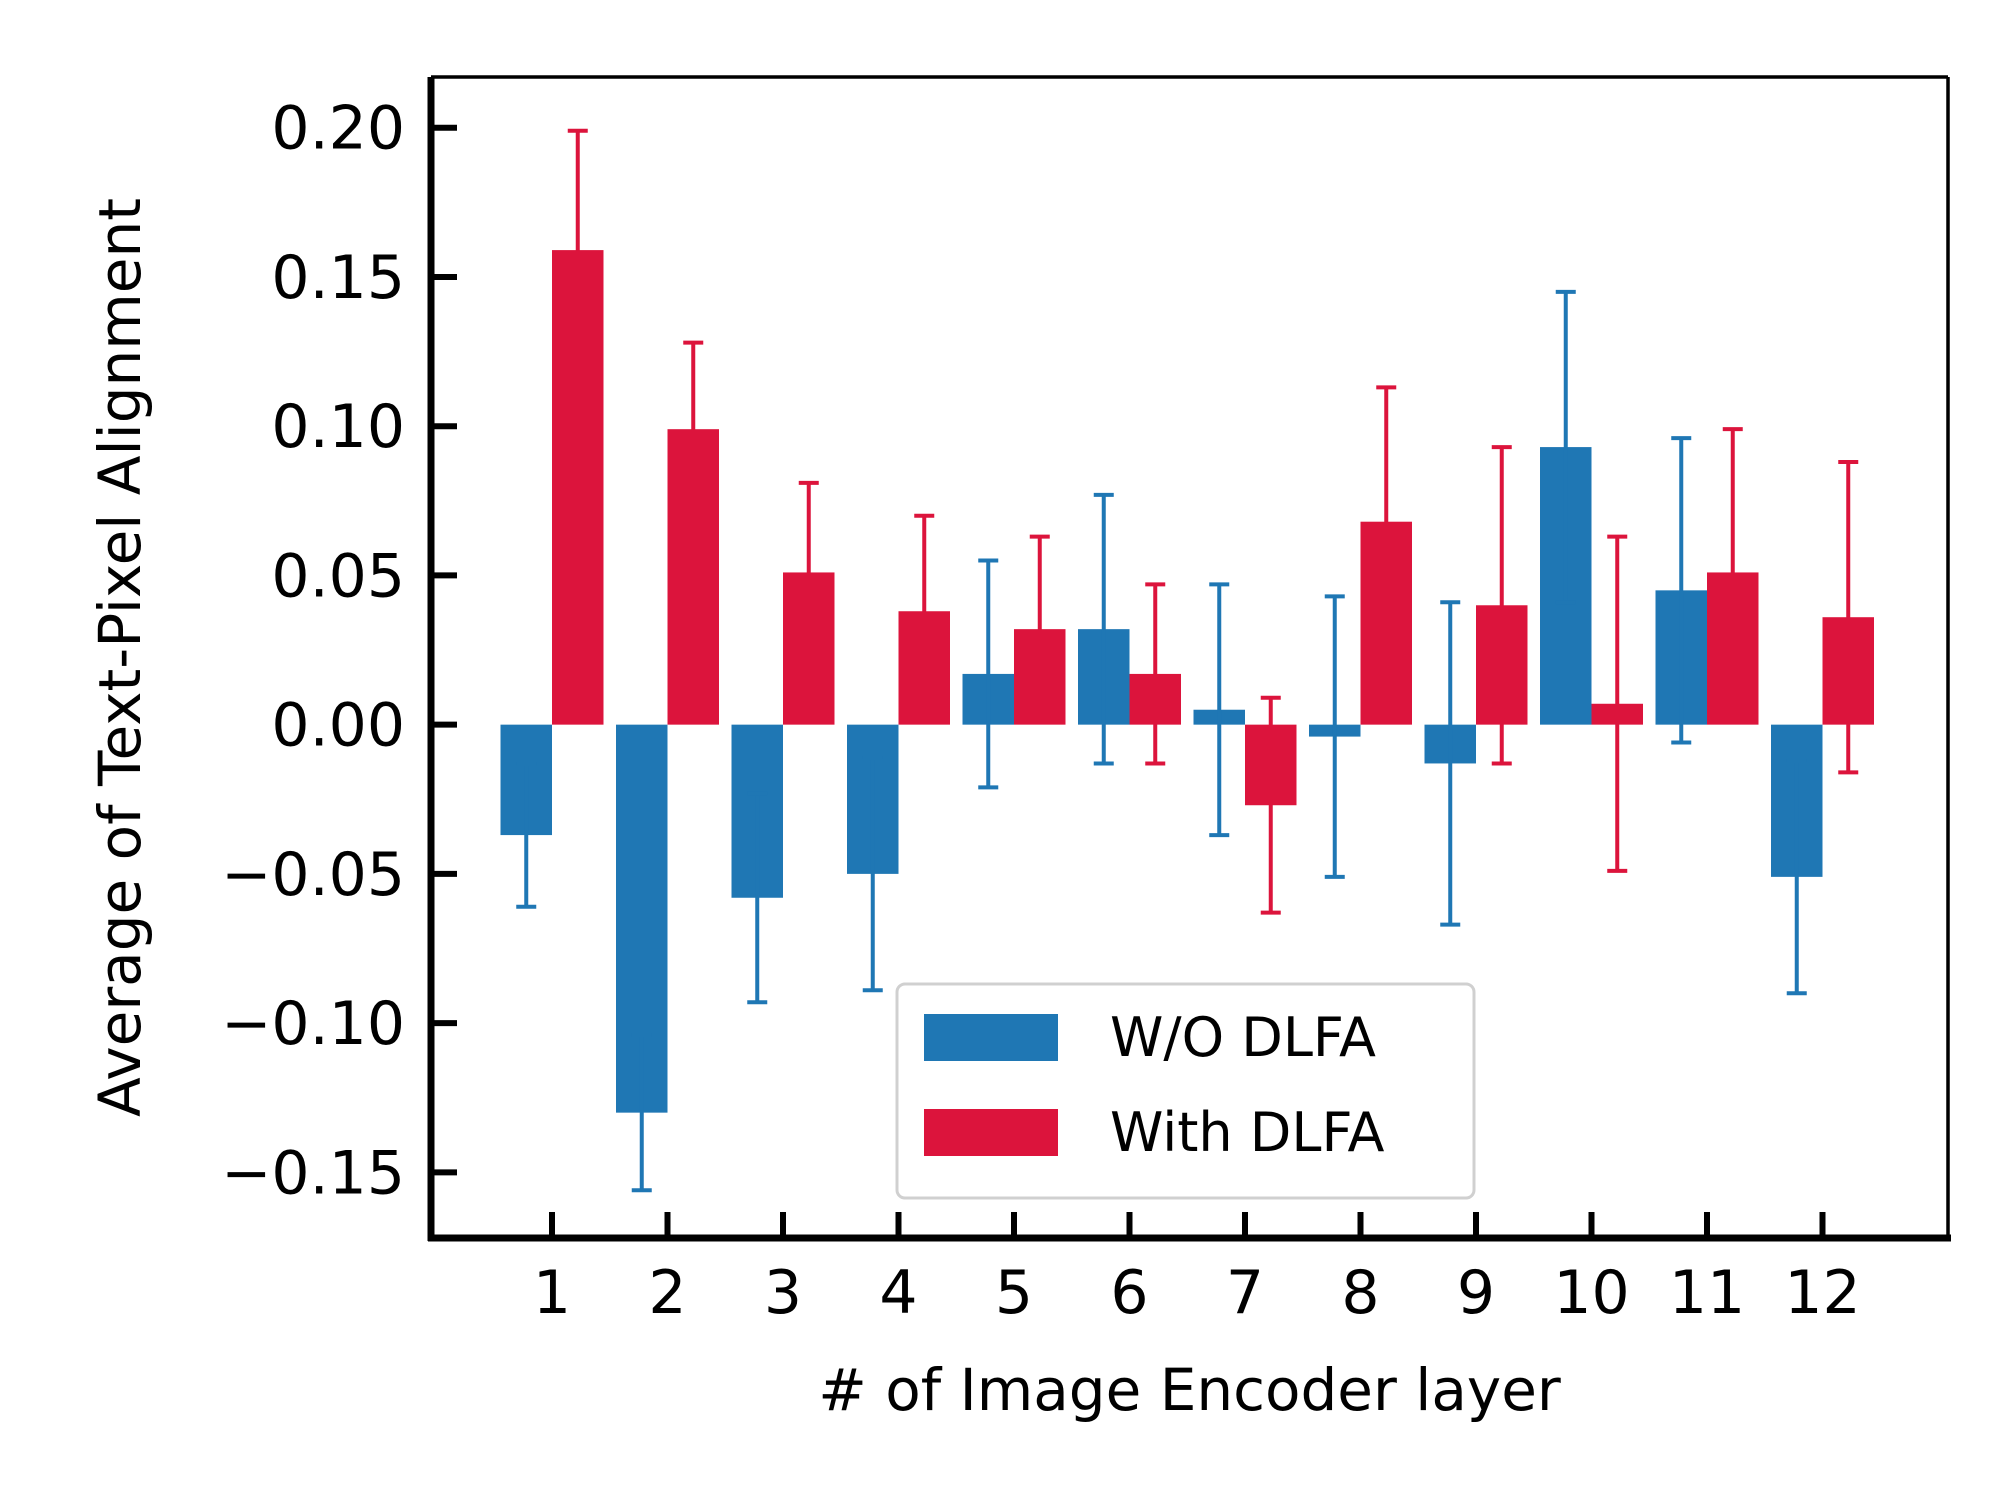 This screenshot has width=2000, height=1504. Describe the element at coordinates (667, 1293) in the screenshot. I see `x-tick-label: 2` at that location.